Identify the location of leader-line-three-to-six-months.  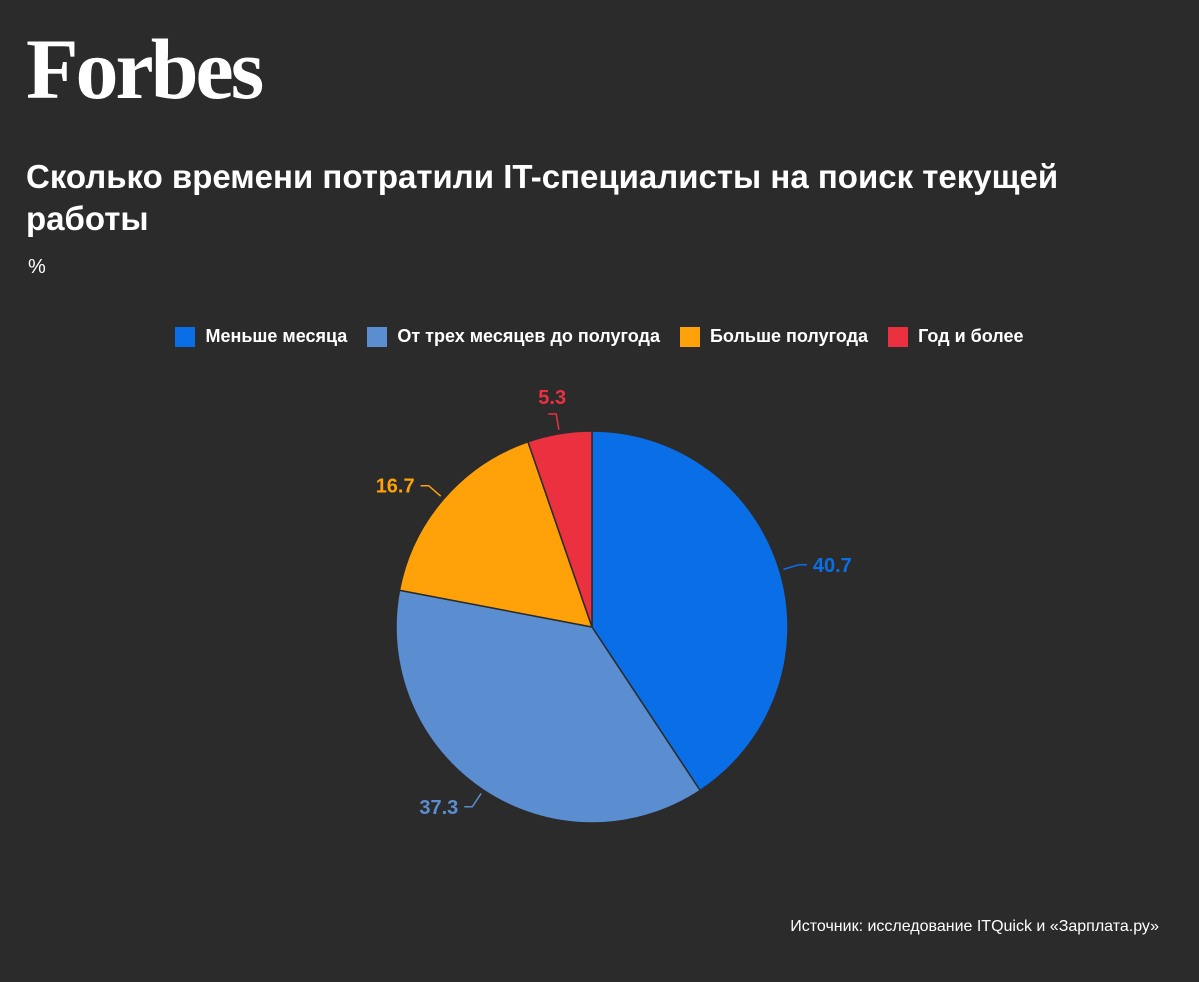
(473, 800).